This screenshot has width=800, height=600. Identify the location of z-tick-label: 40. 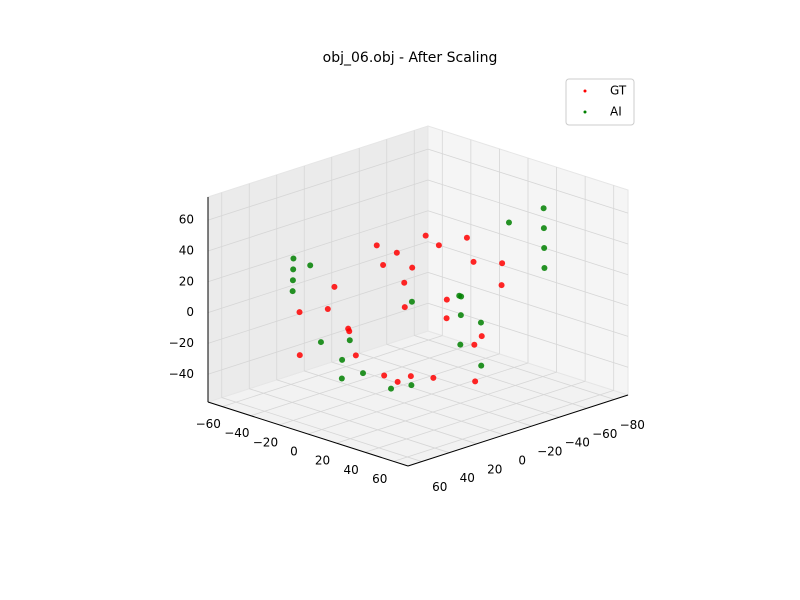
(186, 250).